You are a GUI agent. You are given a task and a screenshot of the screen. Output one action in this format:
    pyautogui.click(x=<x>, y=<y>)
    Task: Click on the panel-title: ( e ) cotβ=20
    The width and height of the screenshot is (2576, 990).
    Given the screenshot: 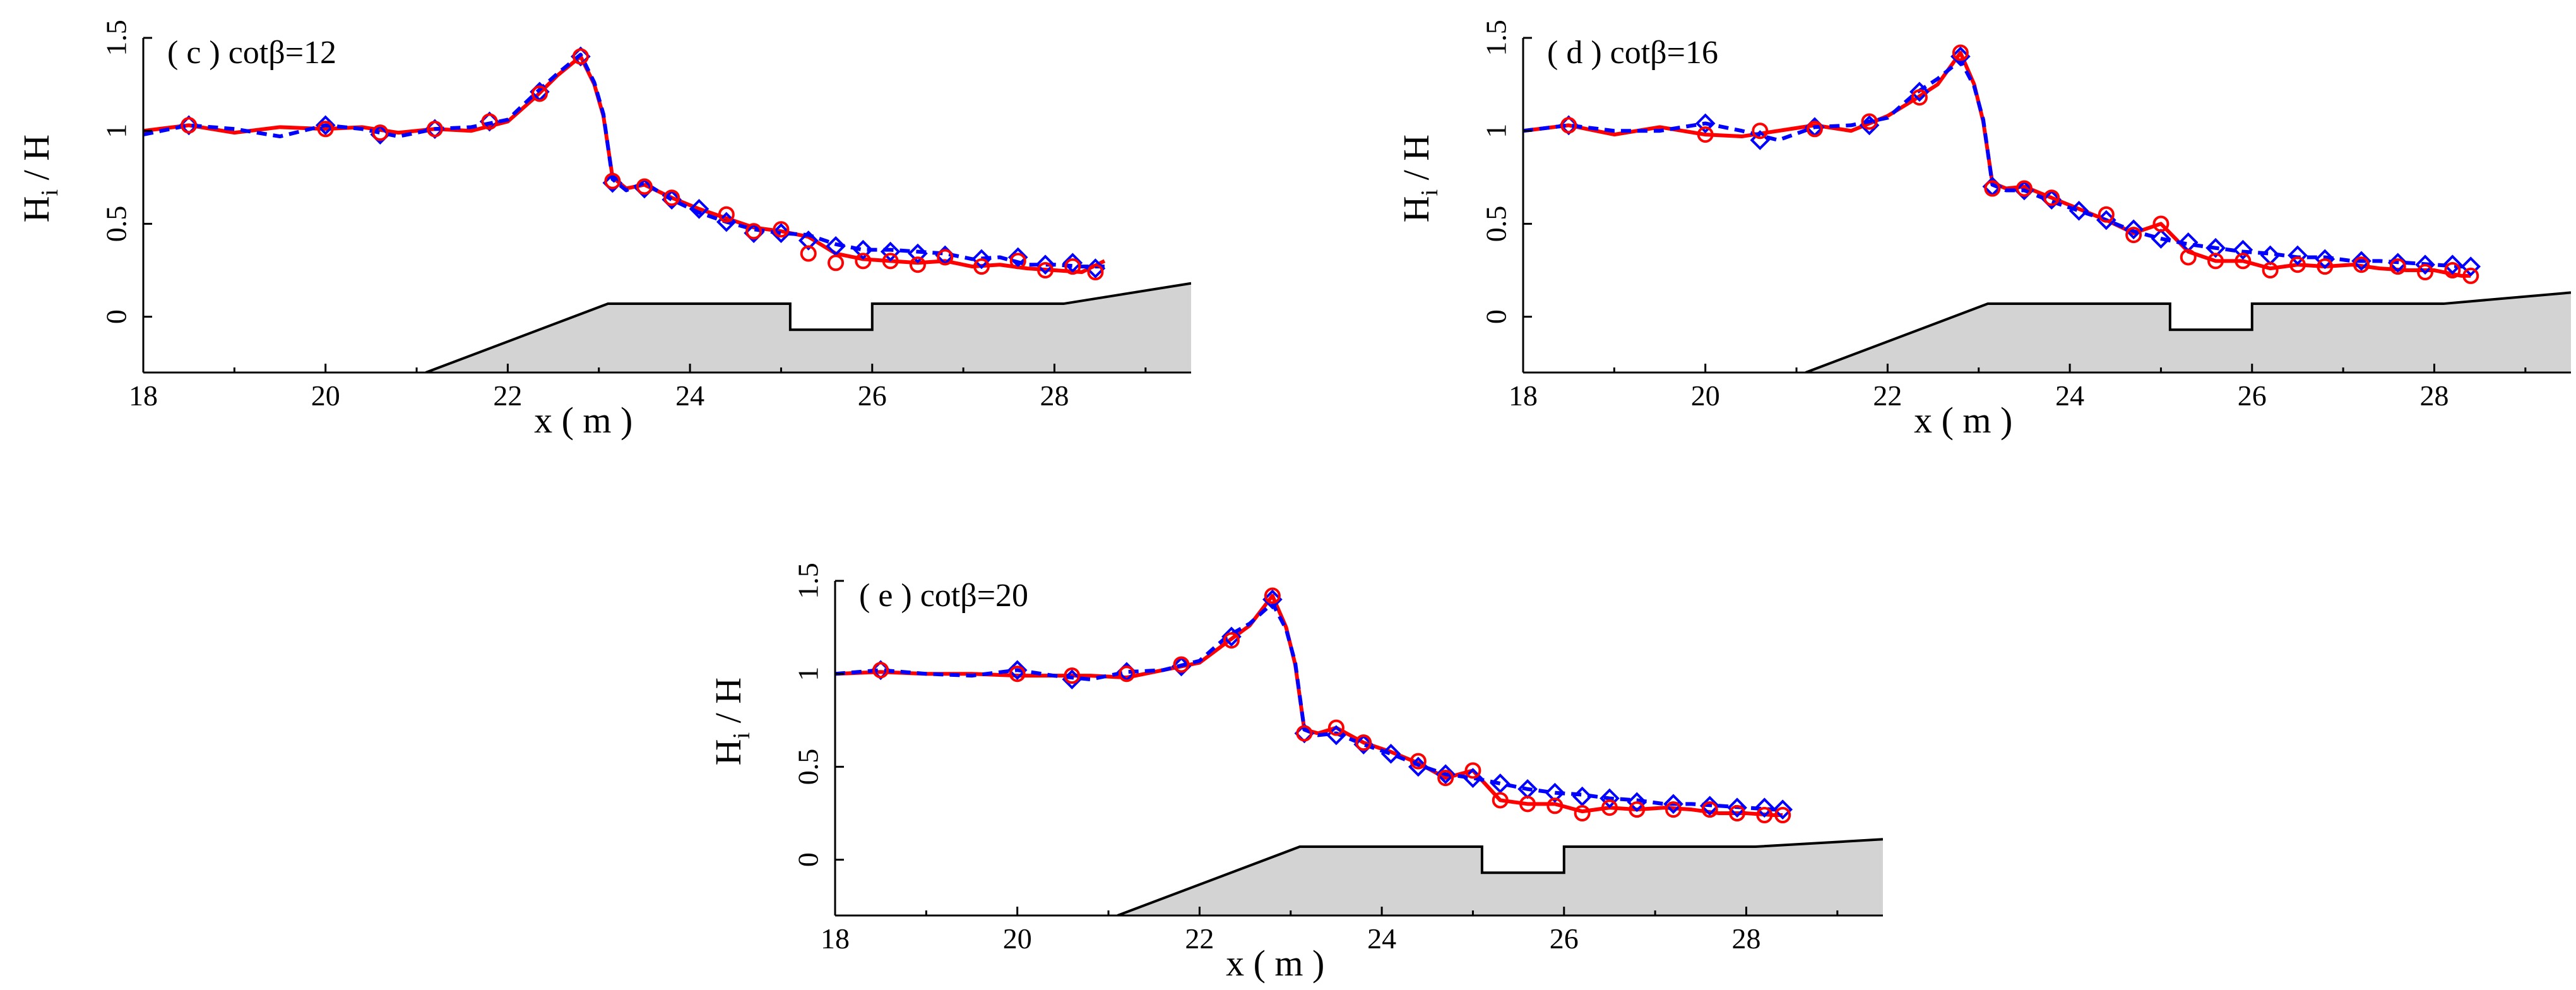 What is the action you would take?
    pyautogui.click(x=944, y=596)
    